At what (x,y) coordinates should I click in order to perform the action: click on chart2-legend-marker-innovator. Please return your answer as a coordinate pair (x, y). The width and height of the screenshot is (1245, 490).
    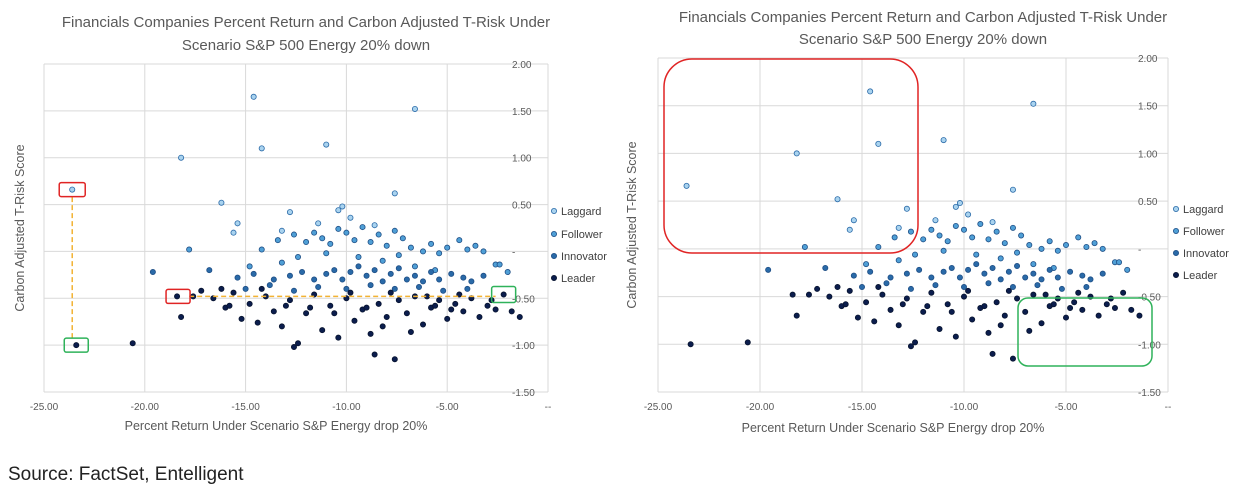
    Looking at the image, I should click on (1176, 252).